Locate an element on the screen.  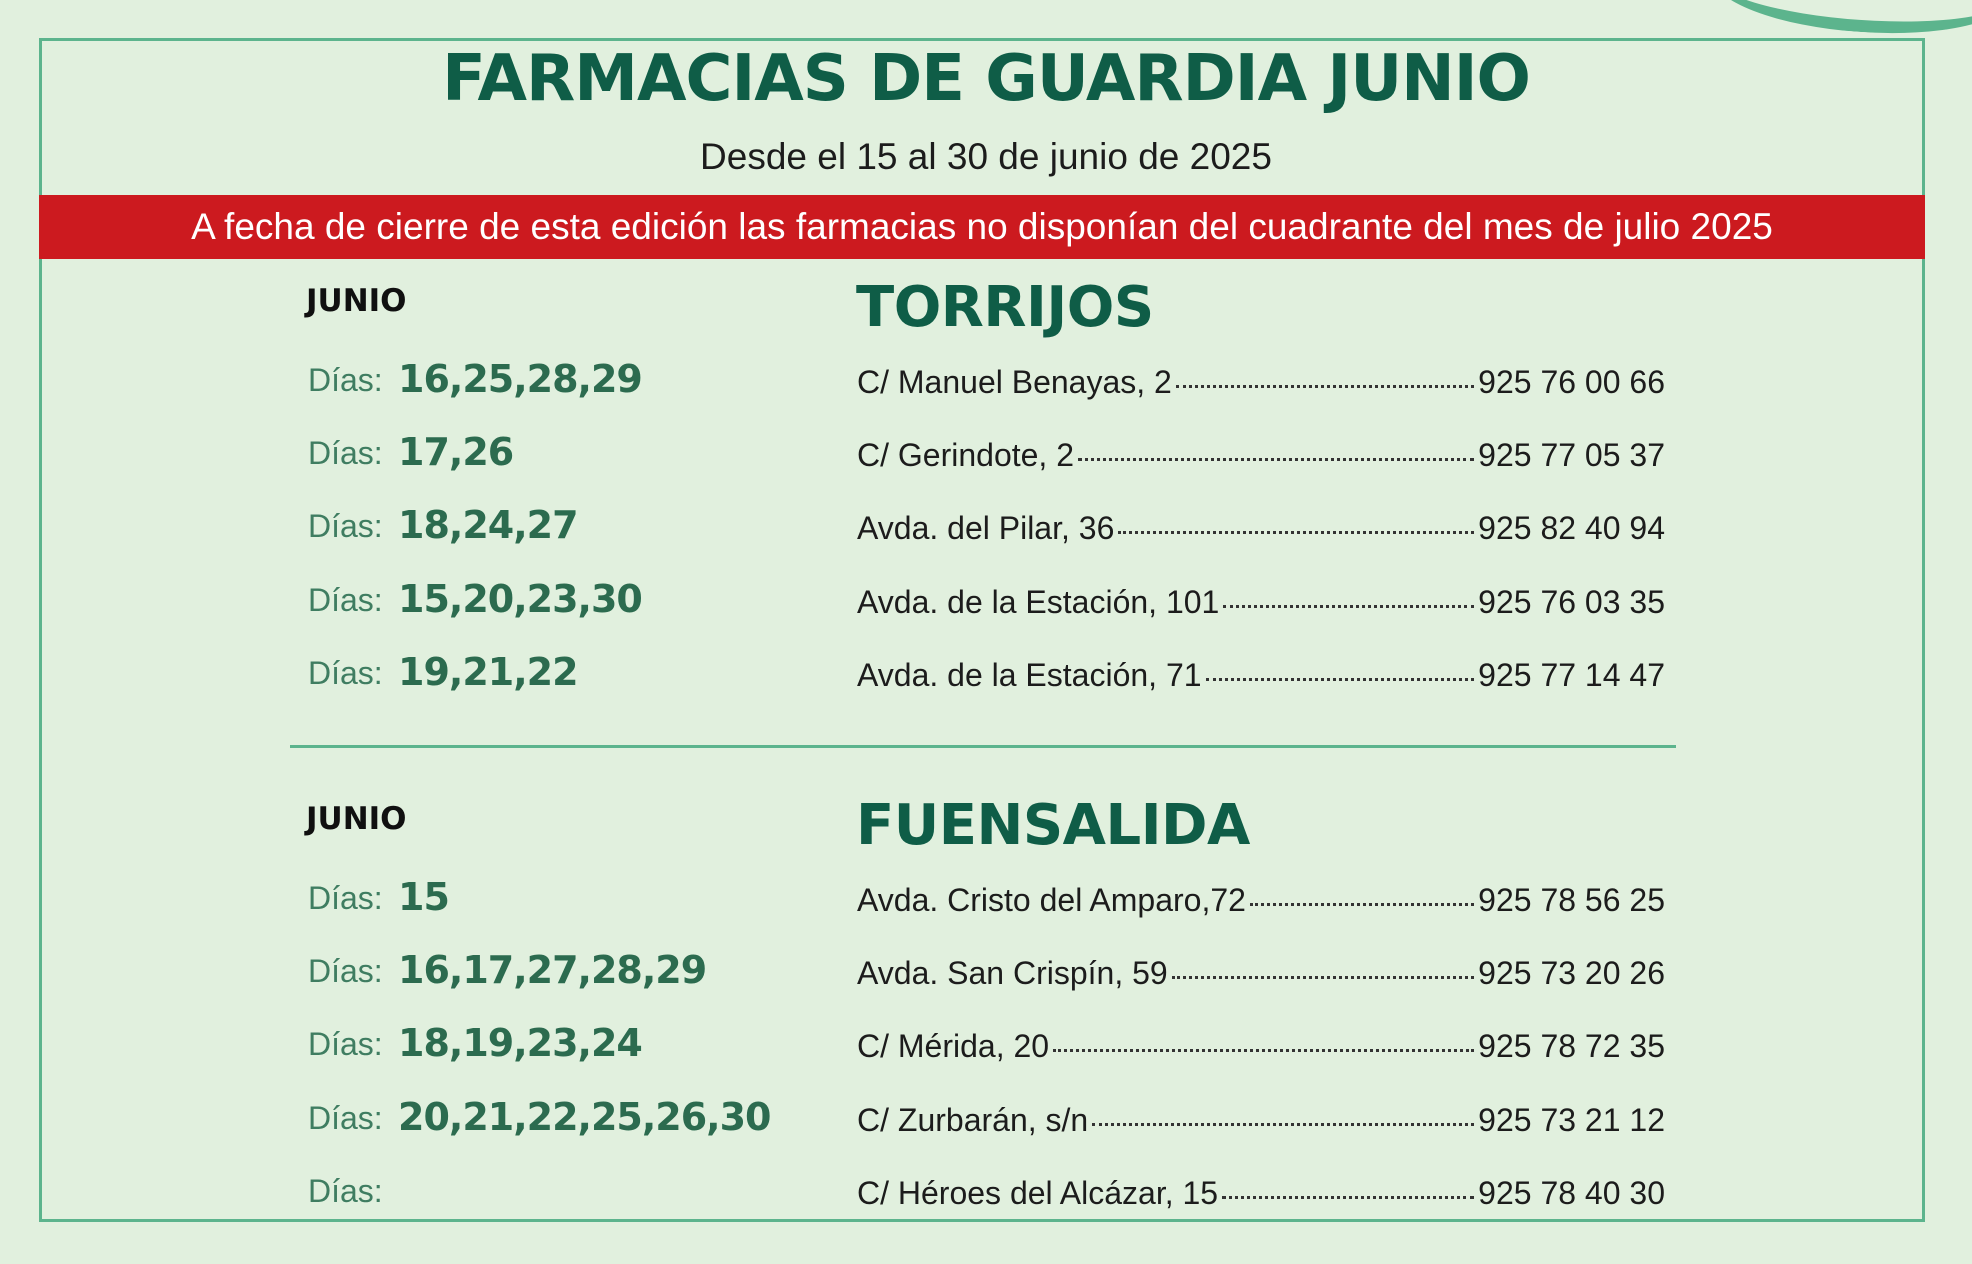
pharmacy-entry: C/ Zurbarán, s/n 925 73 21 12 is located at coordinates (1261, 1120).